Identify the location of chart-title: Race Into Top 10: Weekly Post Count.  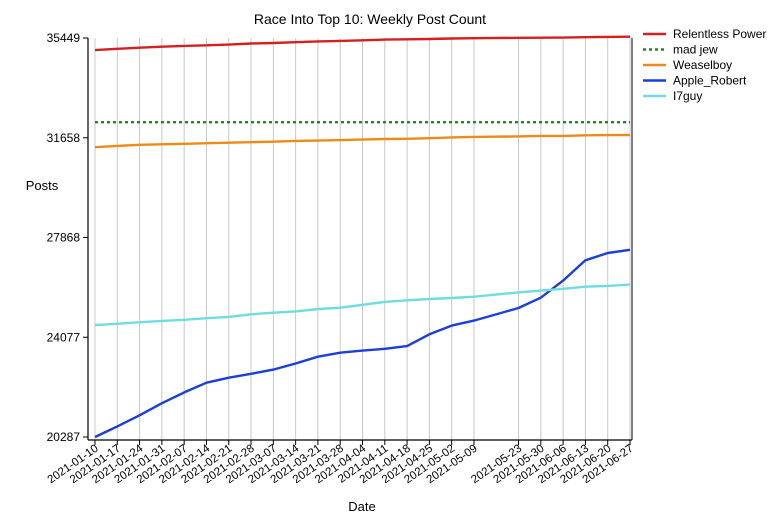
(370, 19).